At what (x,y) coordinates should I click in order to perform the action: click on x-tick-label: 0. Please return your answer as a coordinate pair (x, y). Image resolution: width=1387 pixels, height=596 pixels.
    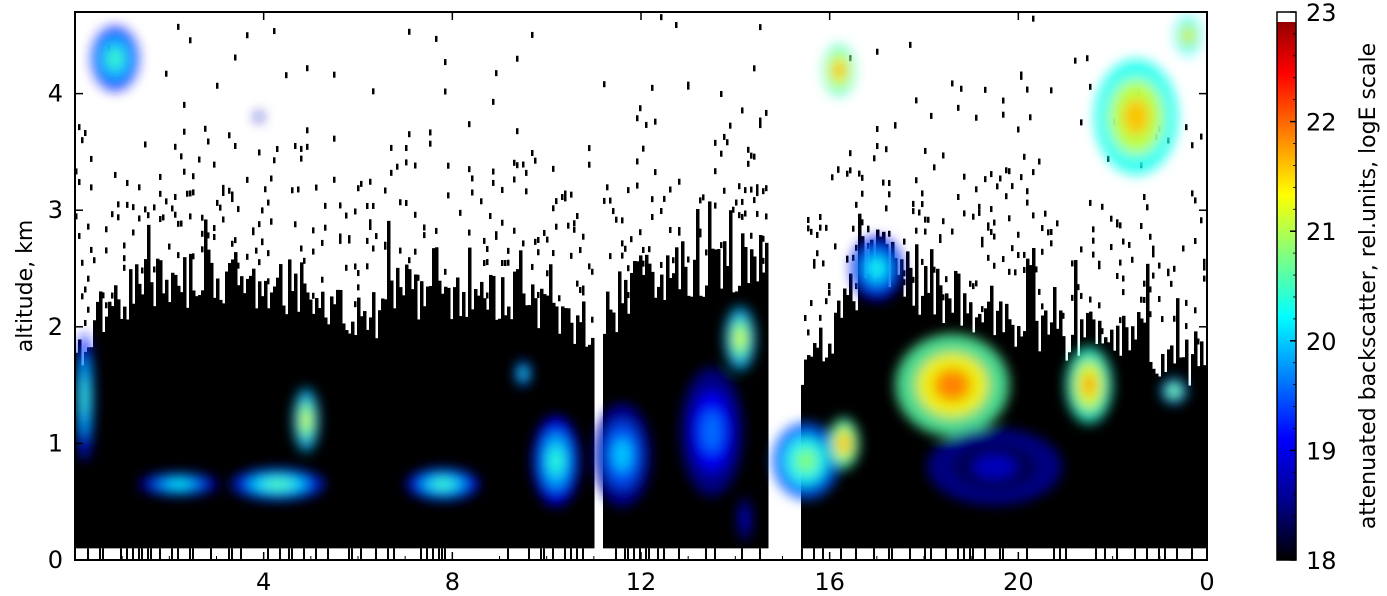
    Looking at the image, I should click on (1206, 582).